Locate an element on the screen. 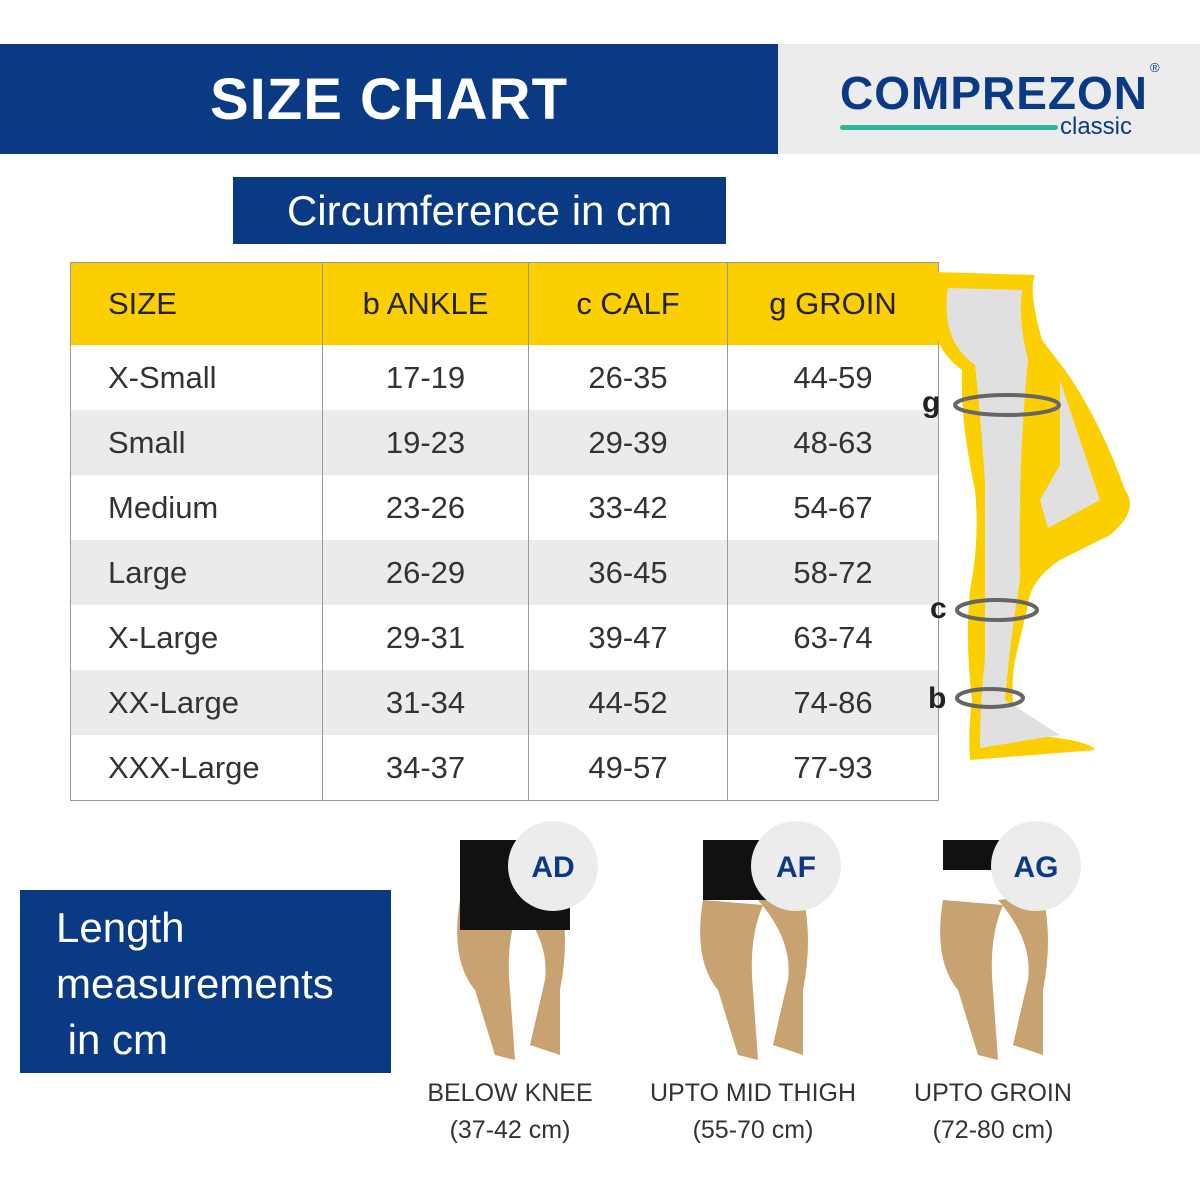  calf-cell: 49-57 is located at coordinates (628, 768).